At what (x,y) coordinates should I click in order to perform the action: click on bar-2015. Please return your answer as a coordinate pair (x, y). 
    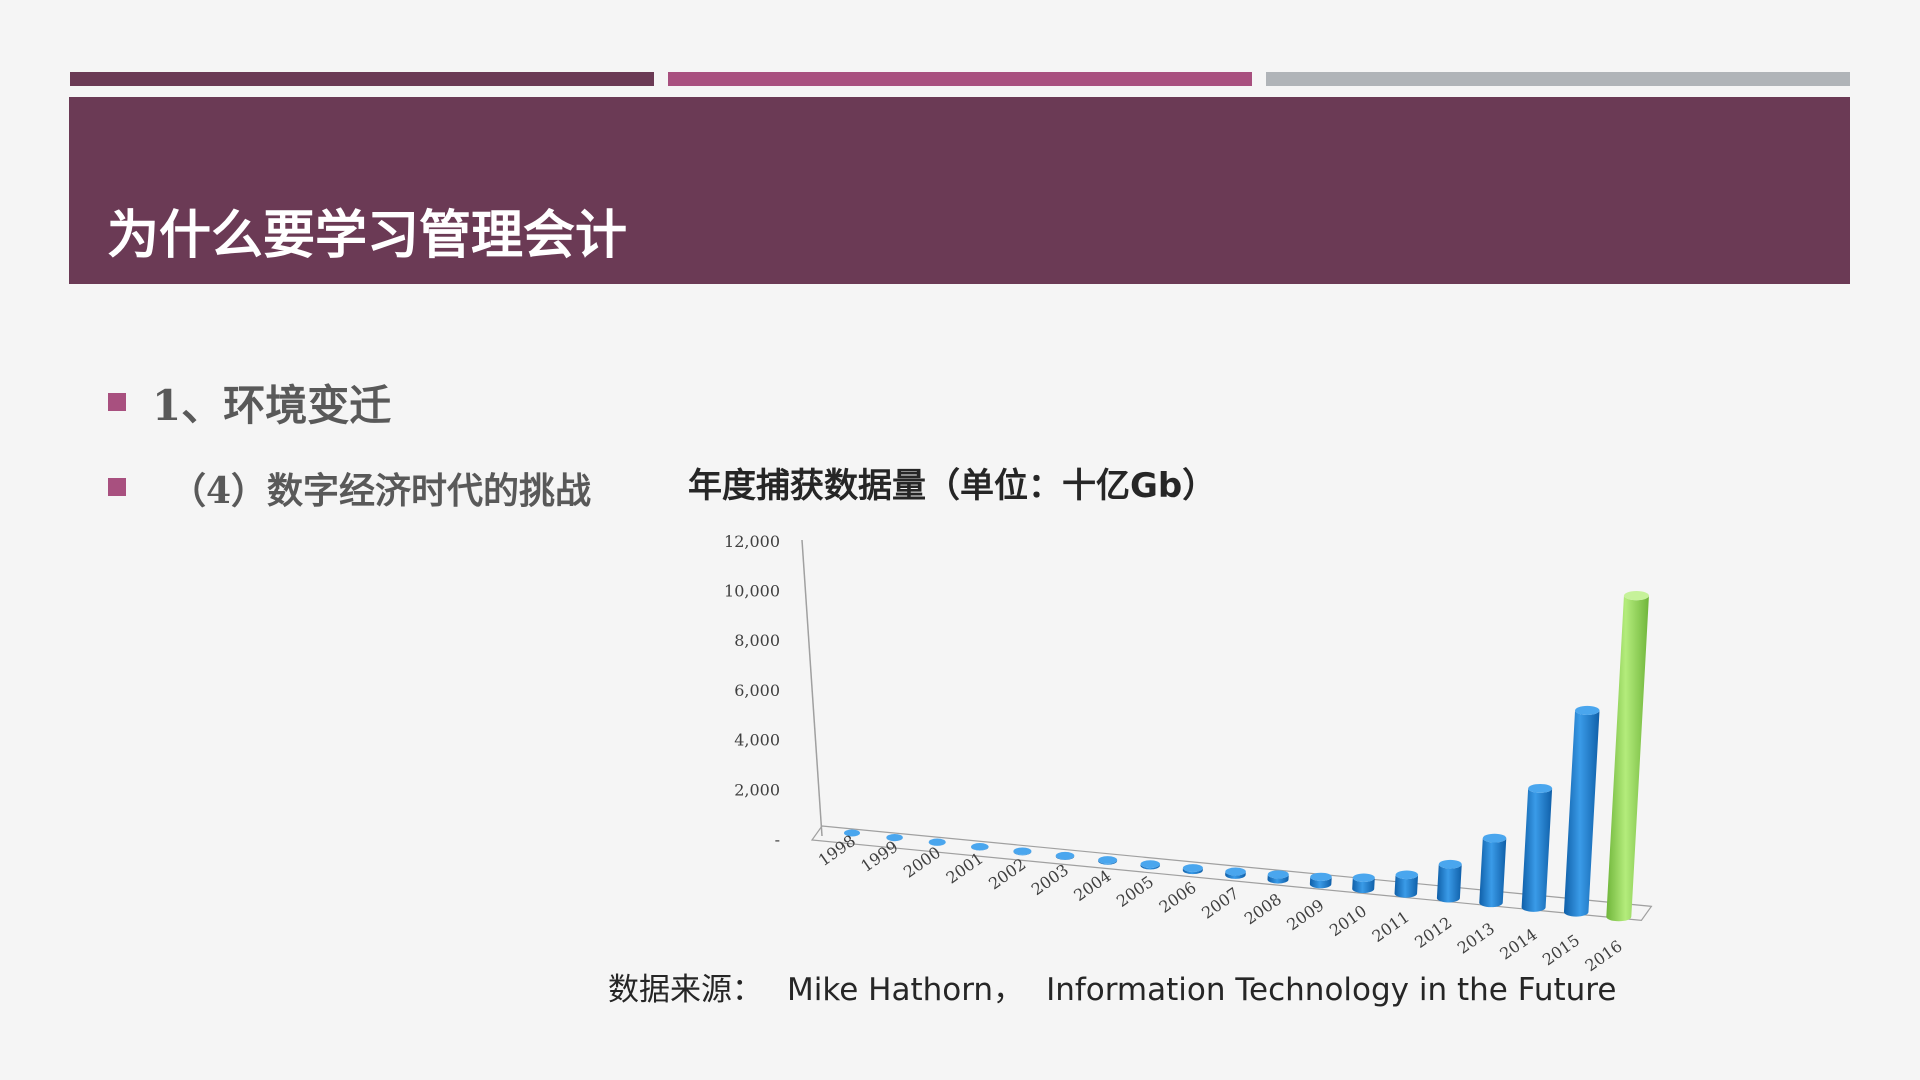
    Looking at the image, I should click on (1581, 811).